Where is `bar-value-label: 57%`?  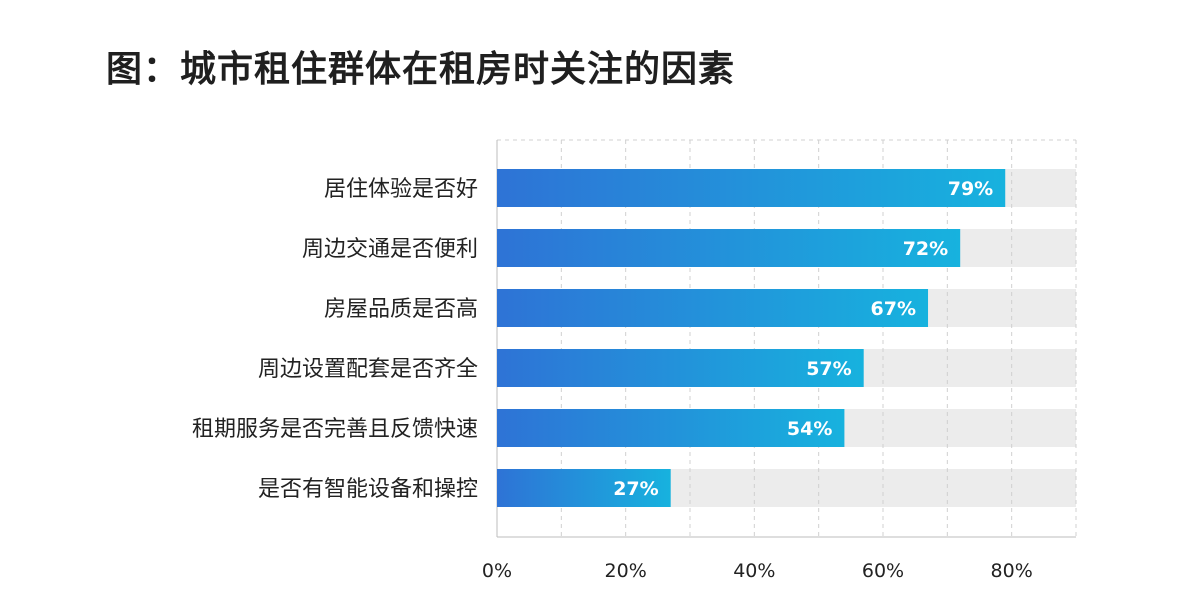
bar-value-label: 57% is located at coordinates (828, 369).